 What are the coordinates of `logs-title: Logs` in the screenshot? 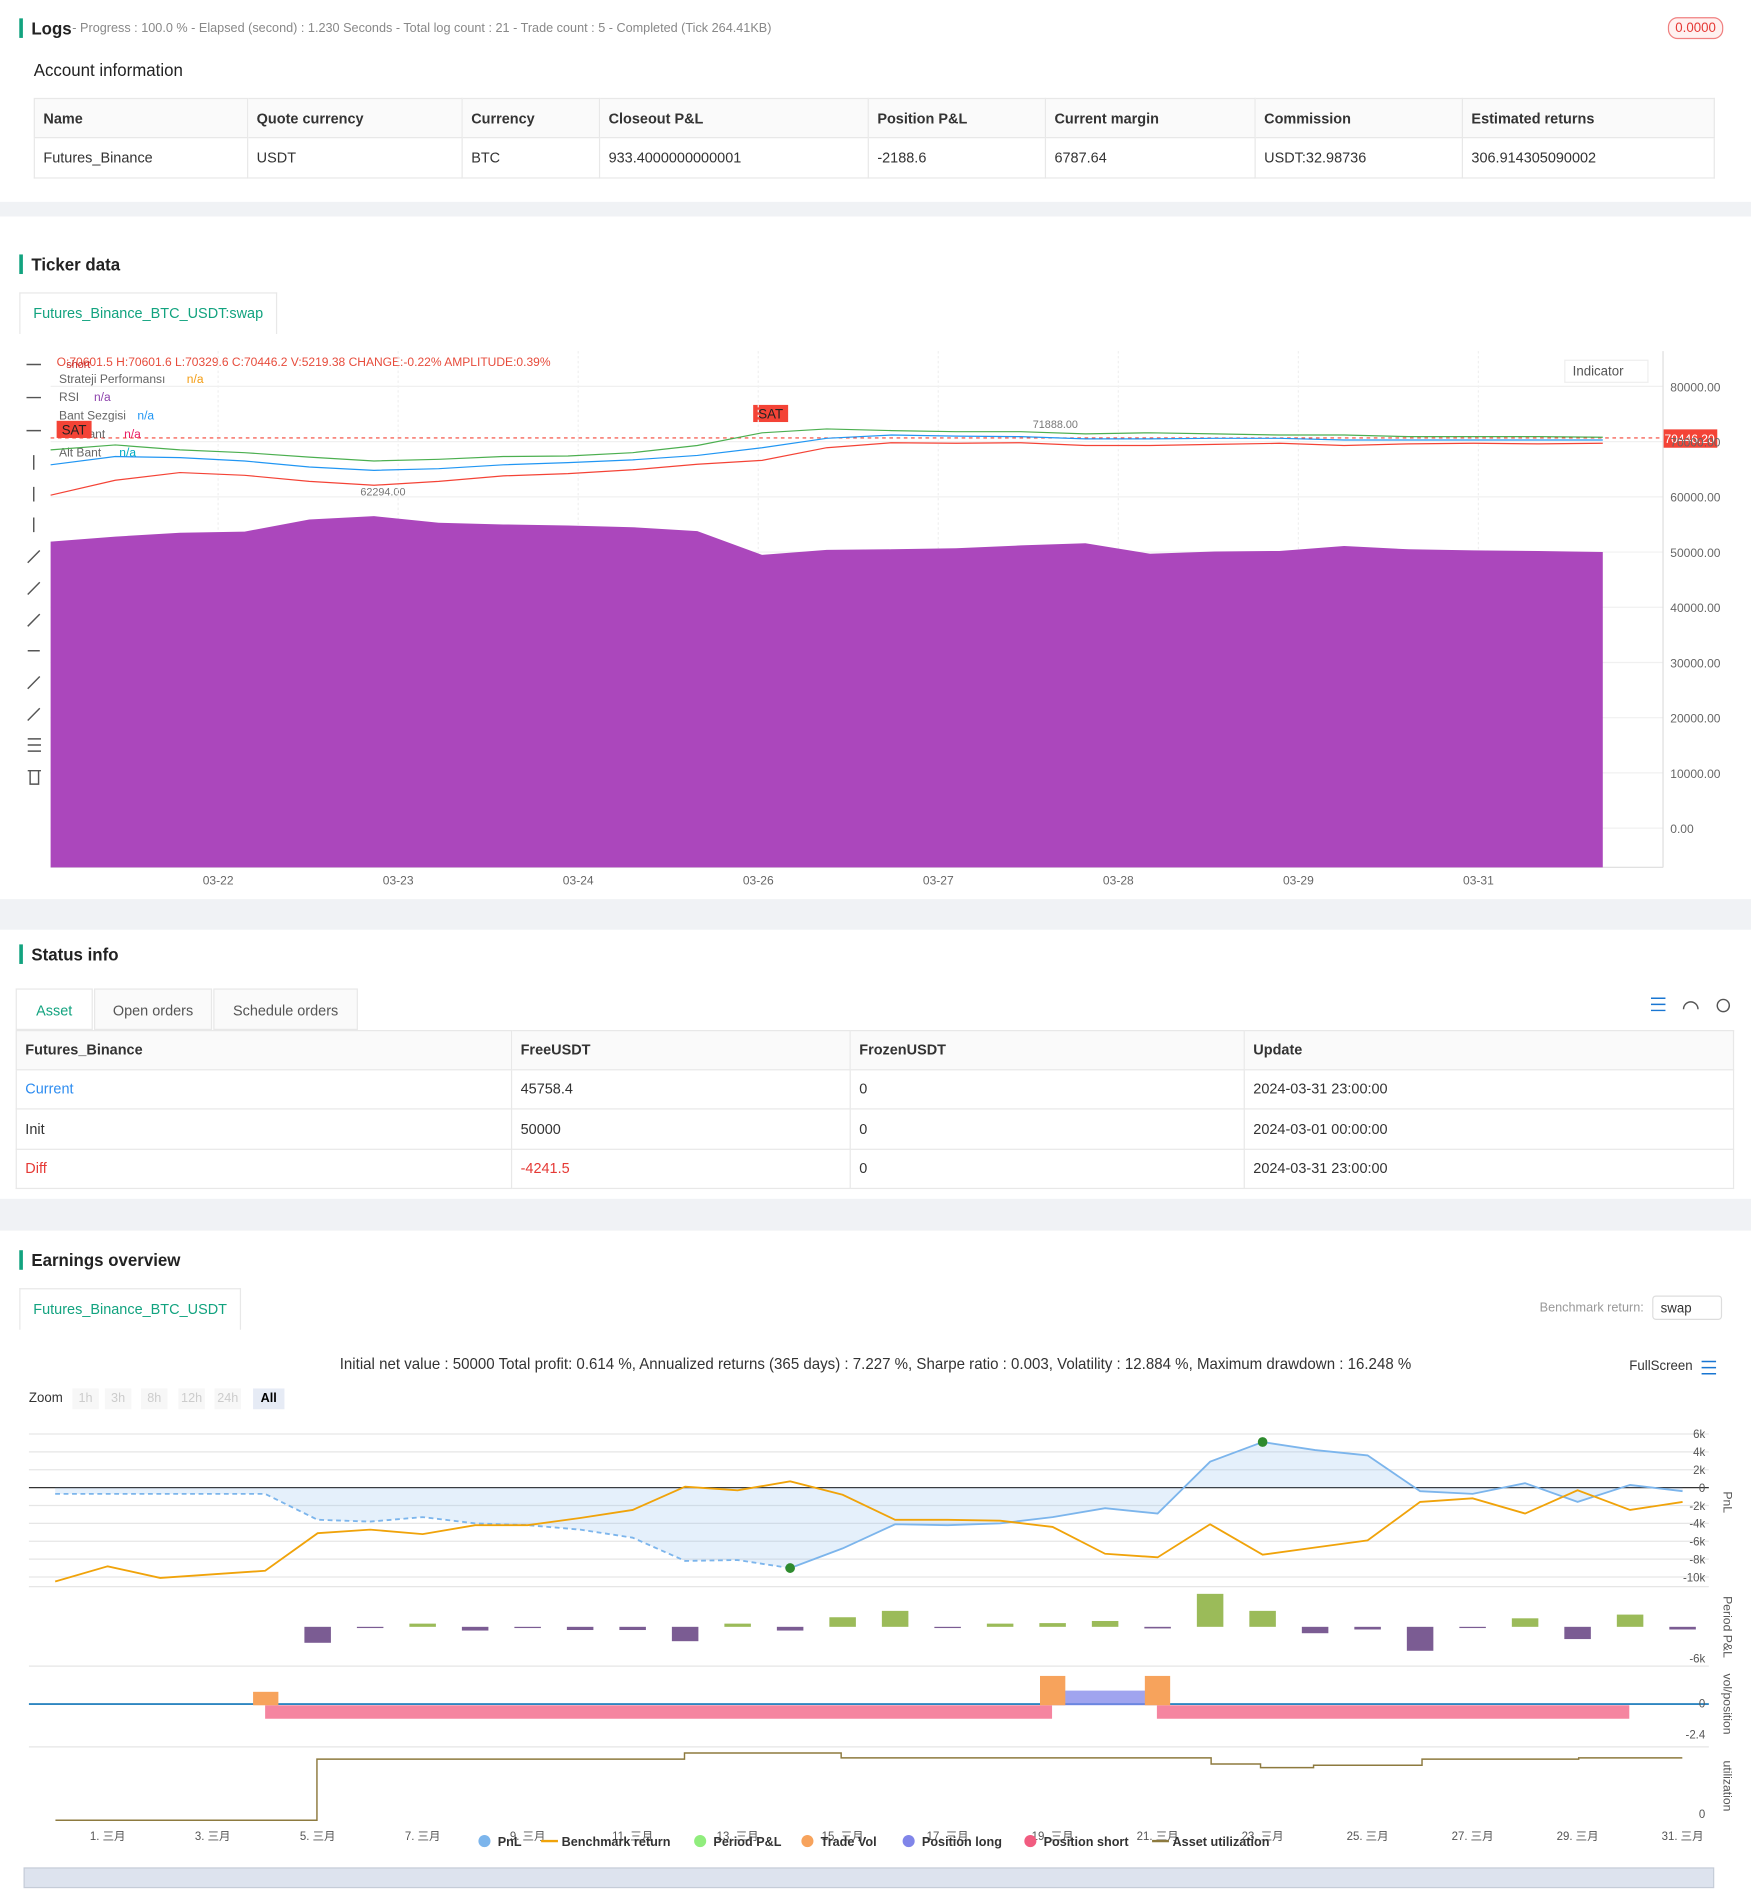 It's located at (51, 28).